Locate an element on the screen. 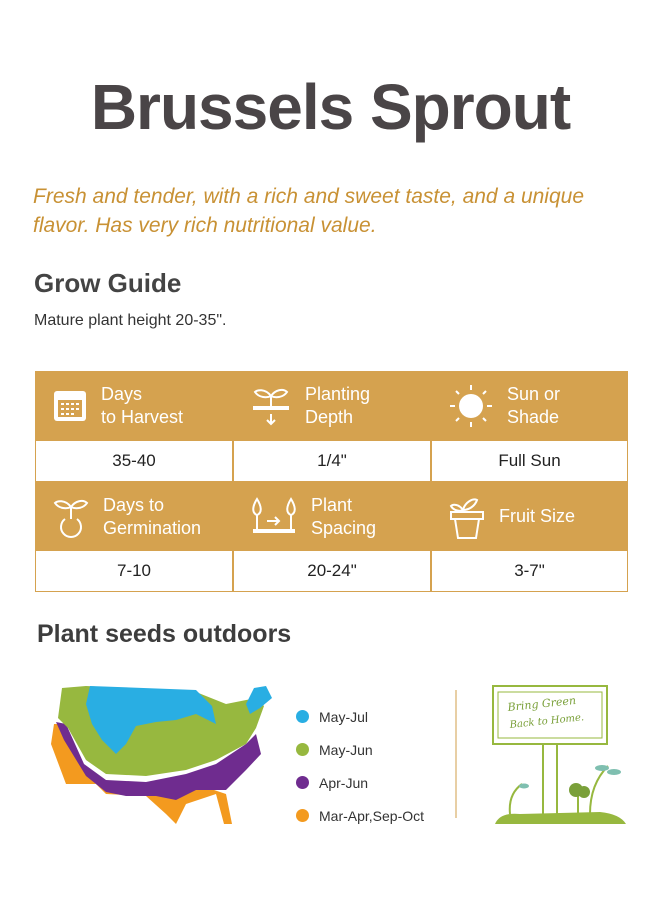  legend-item: Mar-Apr,Sep-Oct is located at coordinates (360, 815).